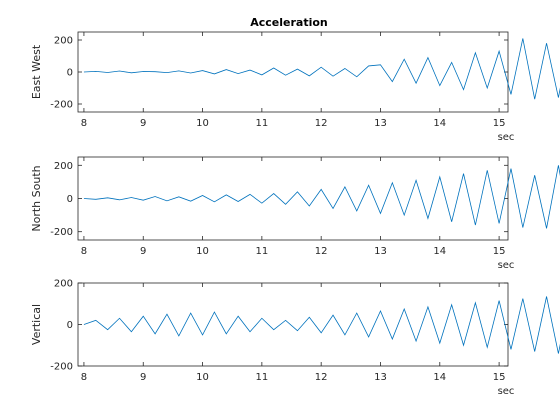  I want to click on y-axis-label: East West, so click(36, 71).